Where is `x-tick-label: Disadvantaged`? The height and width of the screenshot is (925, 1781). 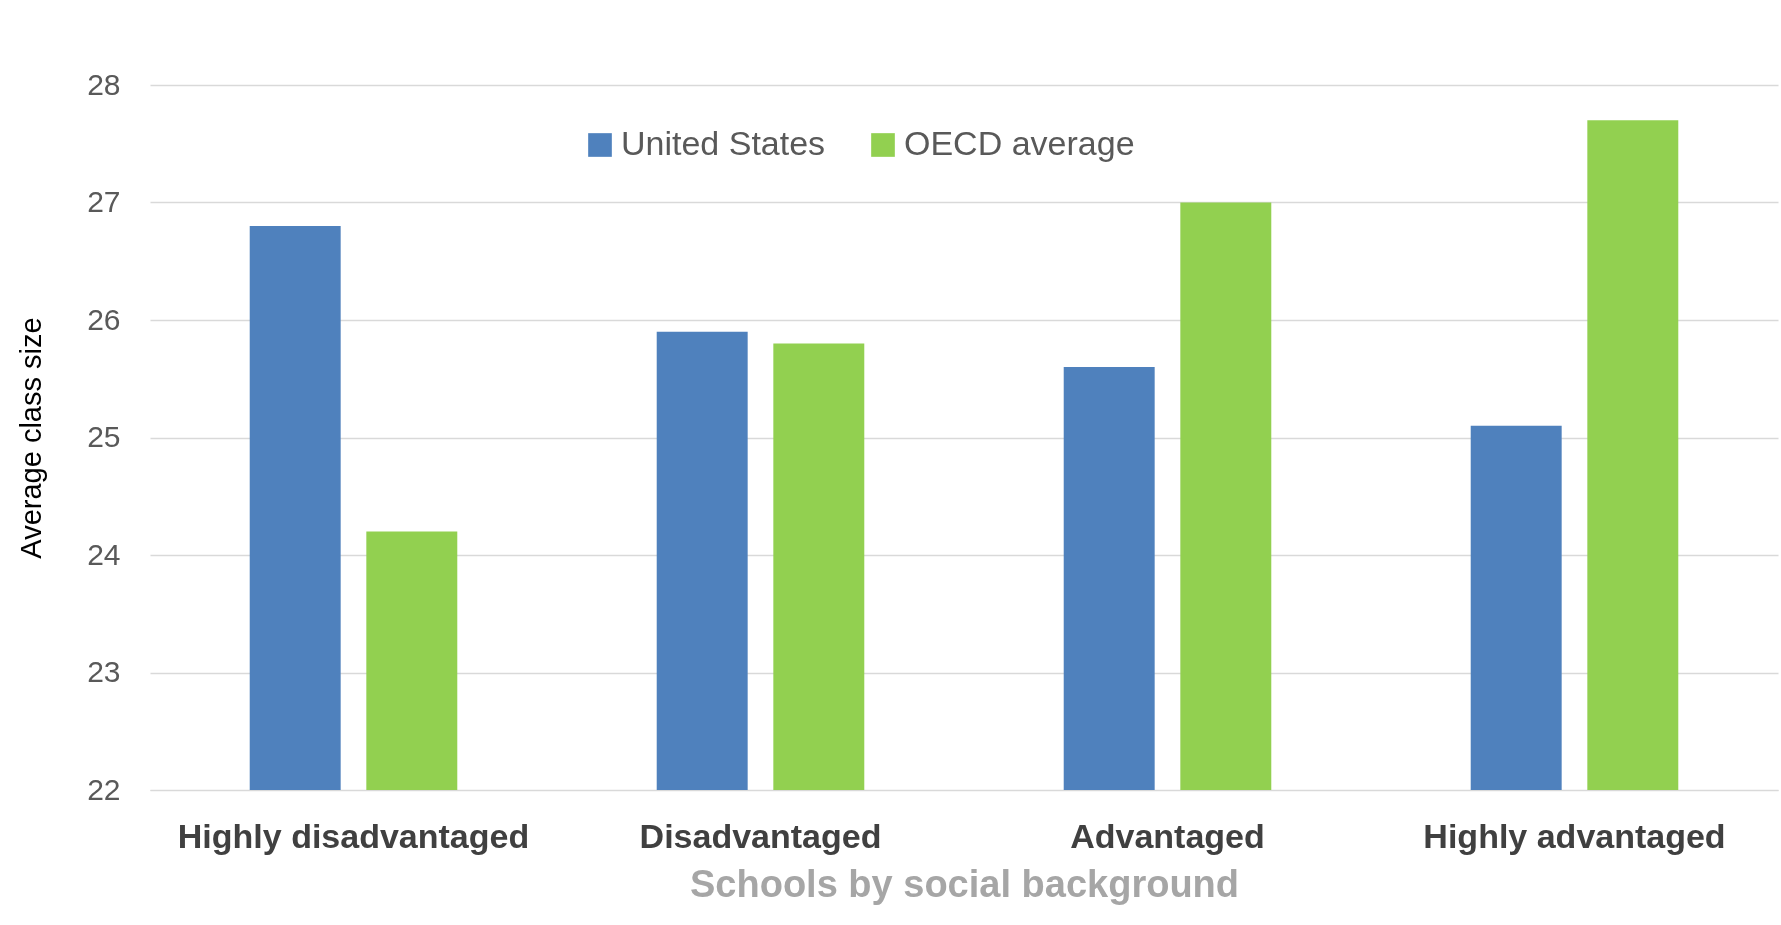
x-tick-label: Disadvantaged is located at coordinates (760, 835).